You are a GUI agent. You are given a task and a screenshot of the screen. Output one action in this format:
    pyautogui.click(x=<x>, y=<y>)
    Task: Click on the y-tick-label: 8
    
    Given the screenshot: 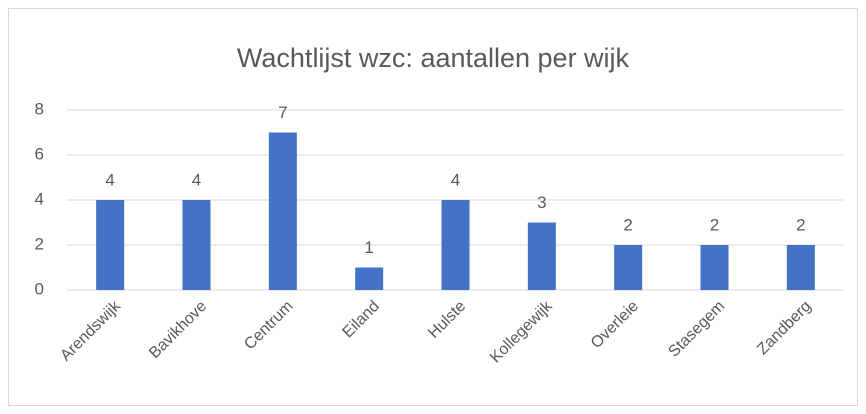 What is the action you would take?
    pyautogui.click(x=39, y=108)
    